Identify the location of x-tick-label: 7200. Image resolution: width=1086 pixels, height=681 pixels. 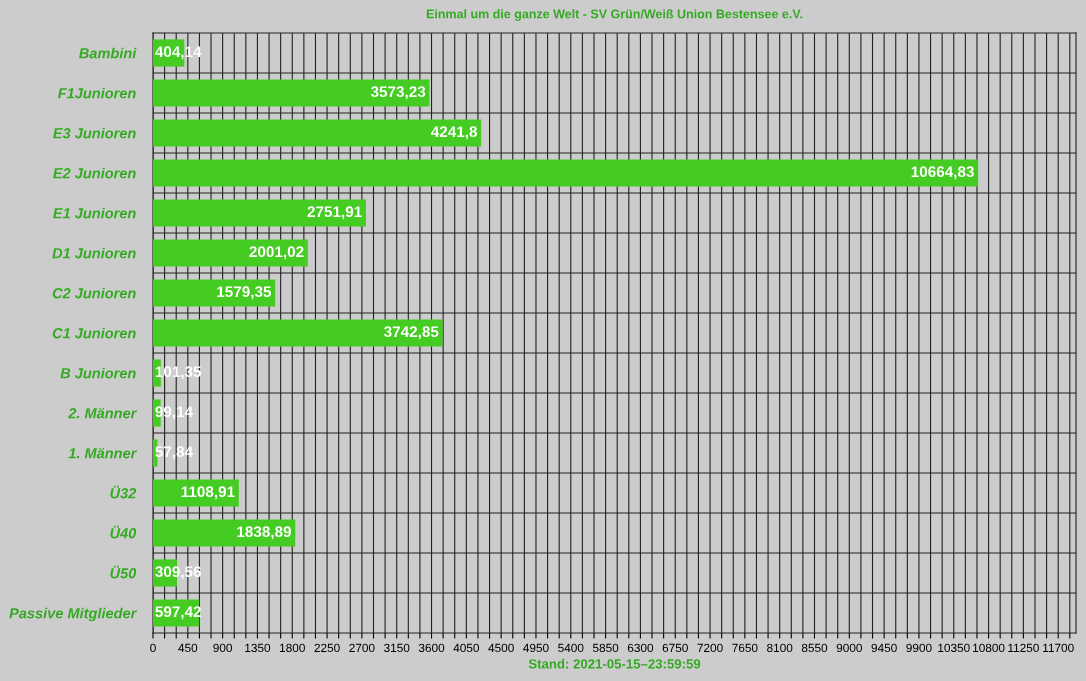
(710, 648).